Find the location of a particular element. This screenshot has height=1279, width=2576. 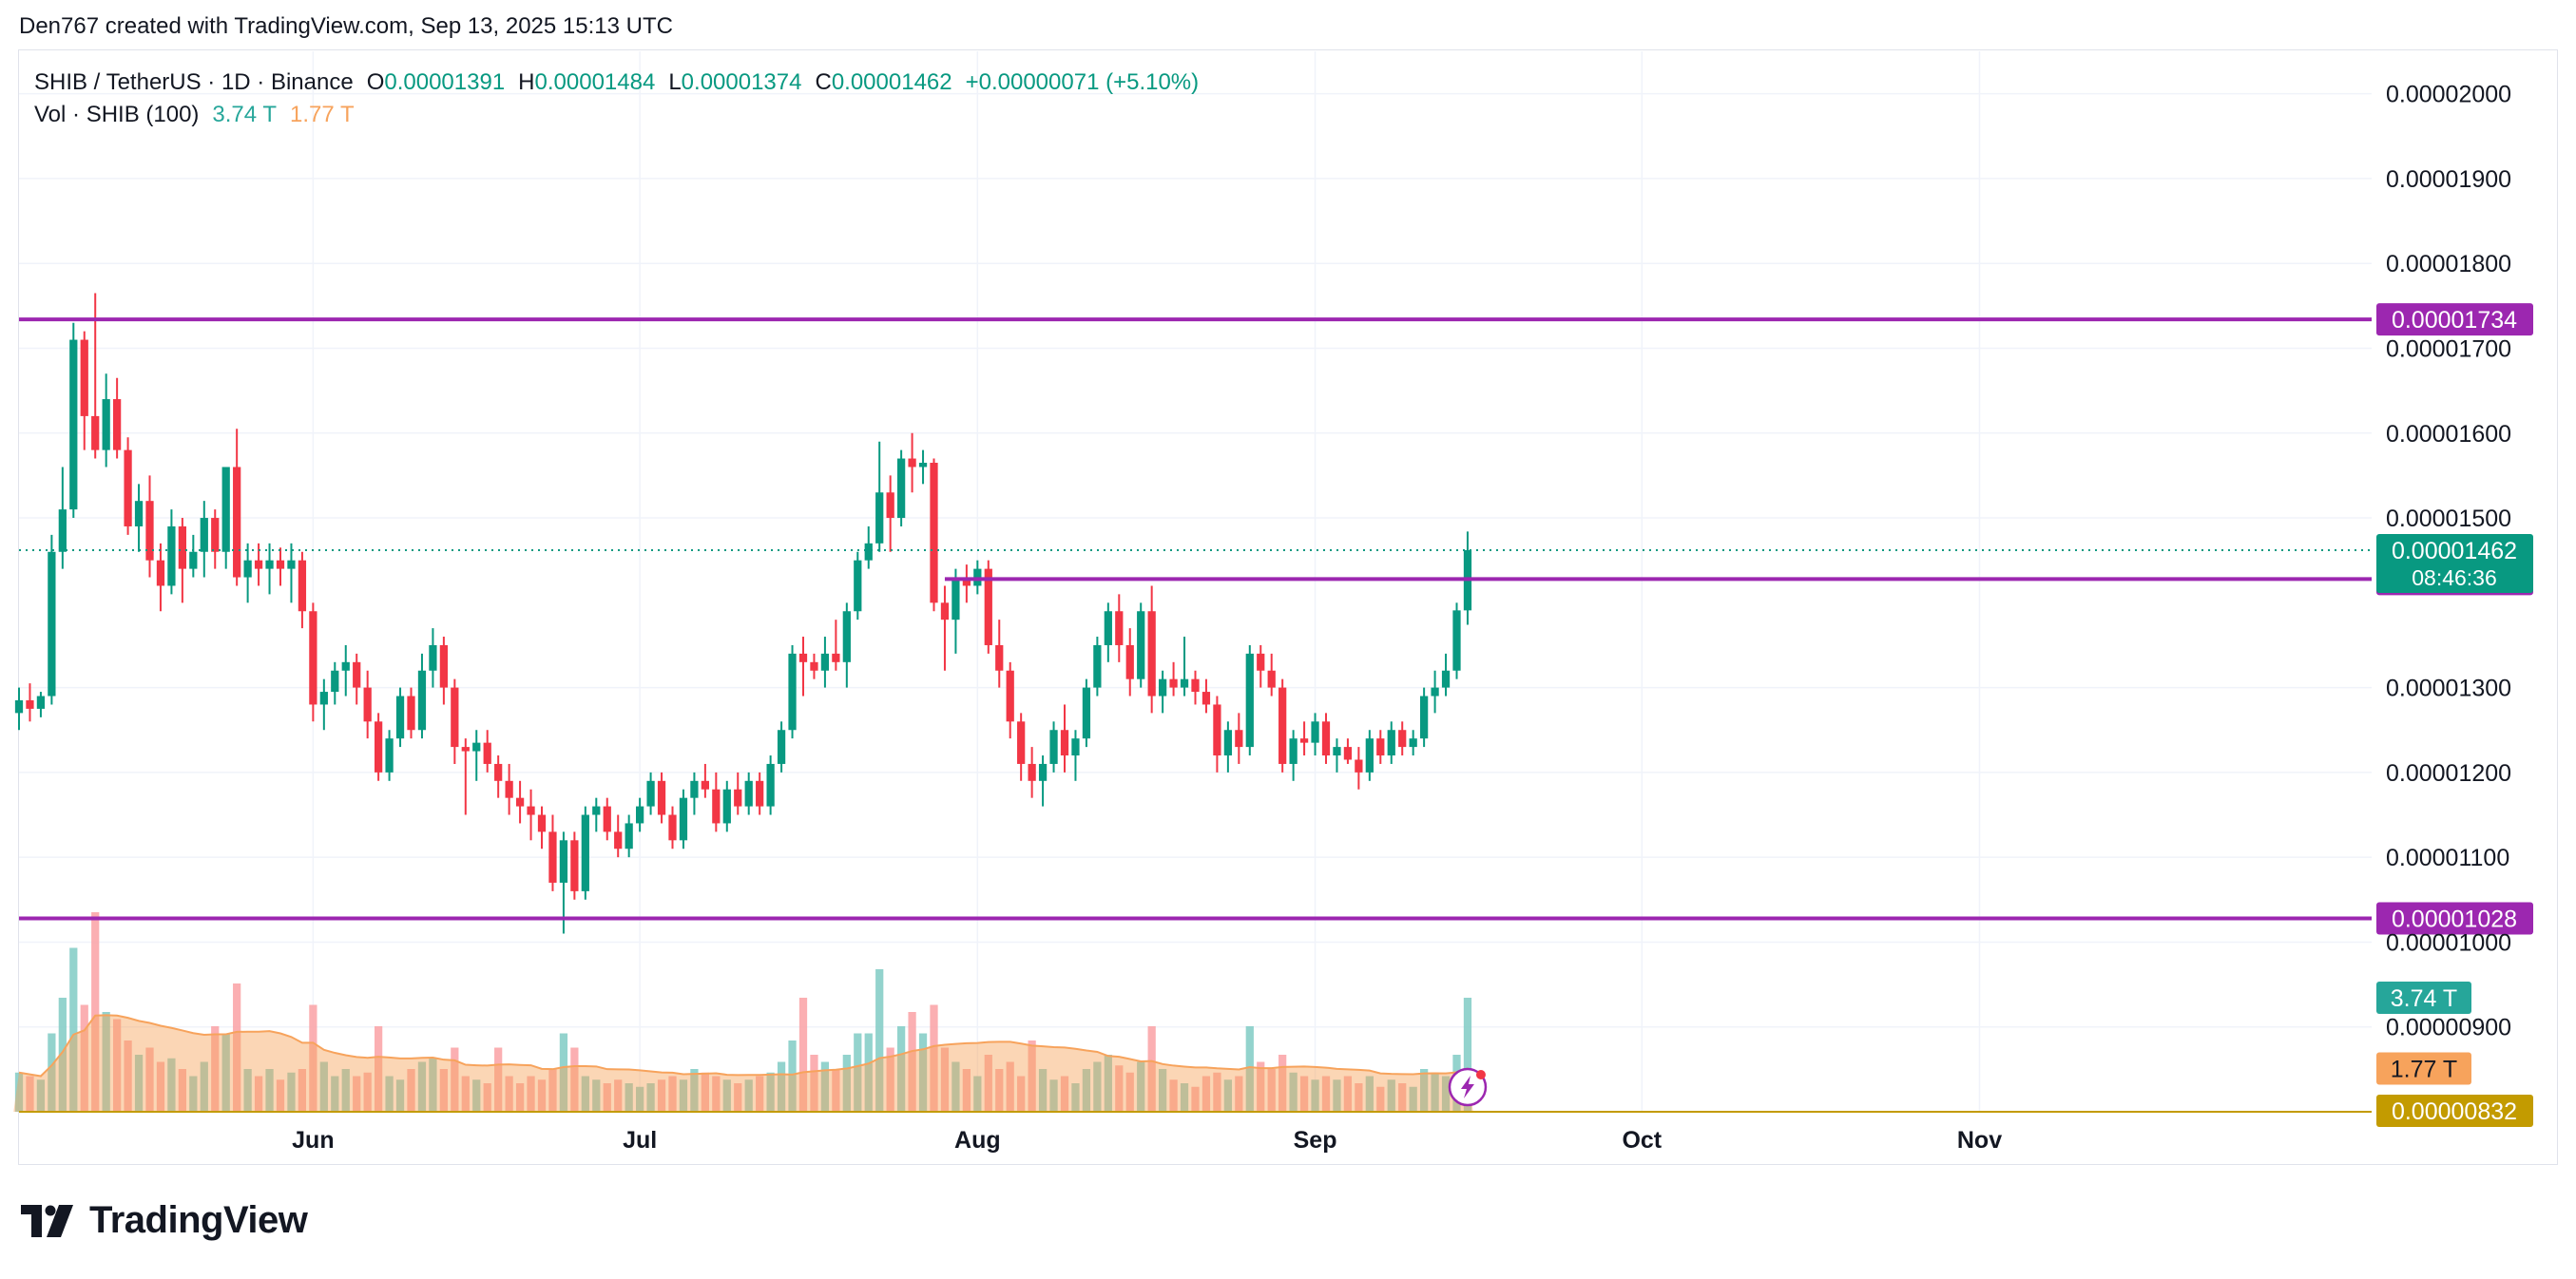

alert-button is located at coordinates (1468, 1087).